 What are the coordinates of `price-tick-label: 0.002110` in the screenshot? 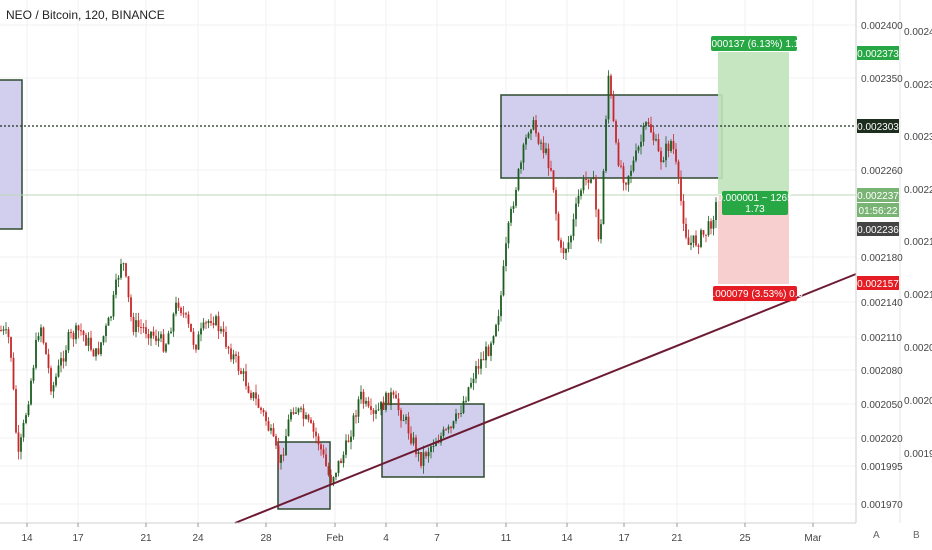 It's located at (881, 338).